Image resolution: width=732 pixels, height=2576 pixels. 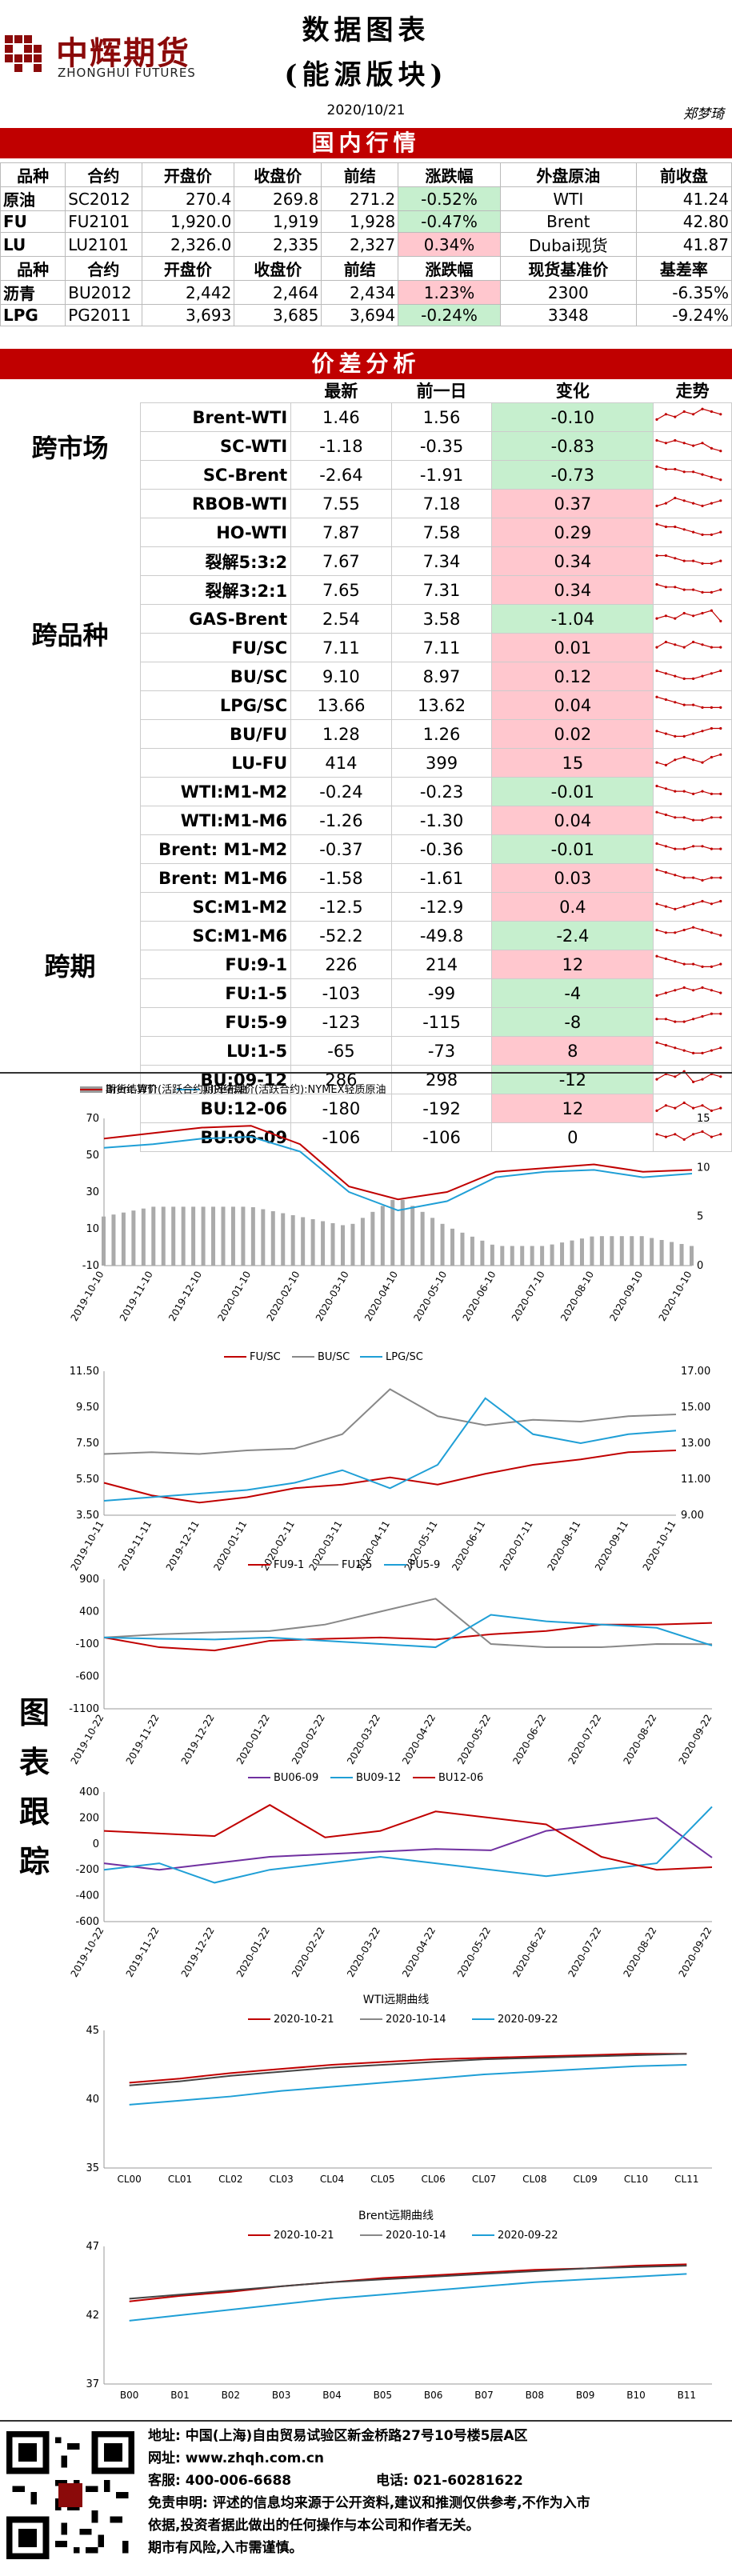 What do you see at coordinates (366, 110) in the screenshot?
I see `report-date: 2020/10/21` at bounding box center [366, 110].